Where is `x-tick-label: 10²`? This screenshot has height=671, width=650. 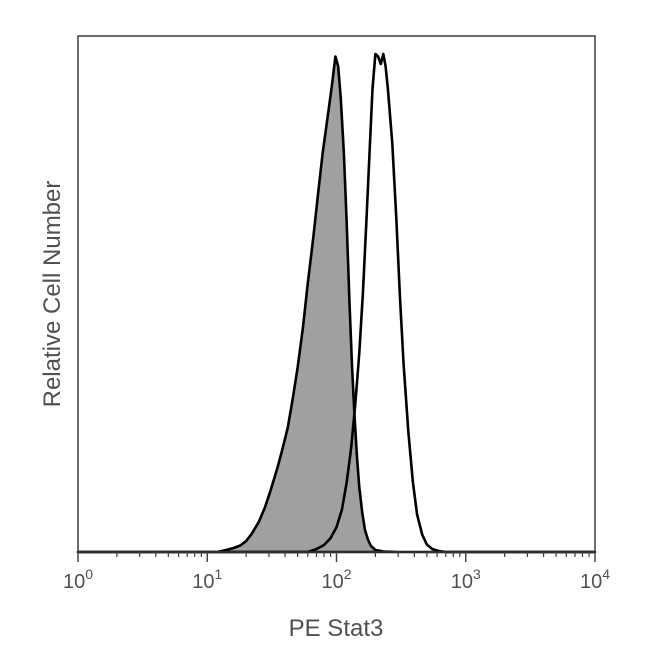 x-tick-label: 10² is located at coordinates (336, 579).